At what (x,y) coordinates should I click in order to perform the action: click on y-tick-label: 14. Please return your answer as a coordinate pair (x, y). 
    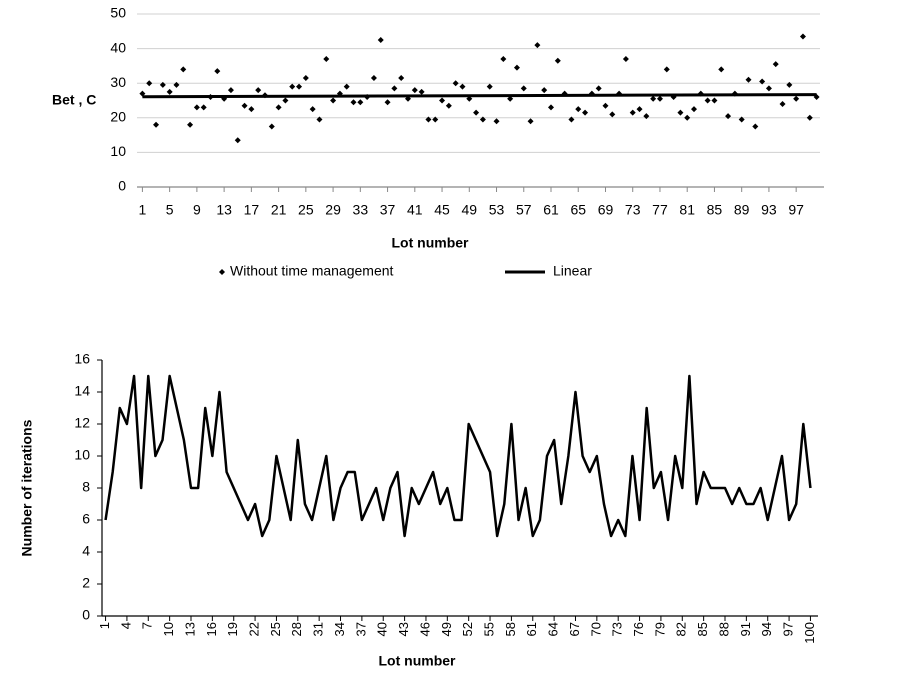
    Looking at the image, I should click on (82, 391).